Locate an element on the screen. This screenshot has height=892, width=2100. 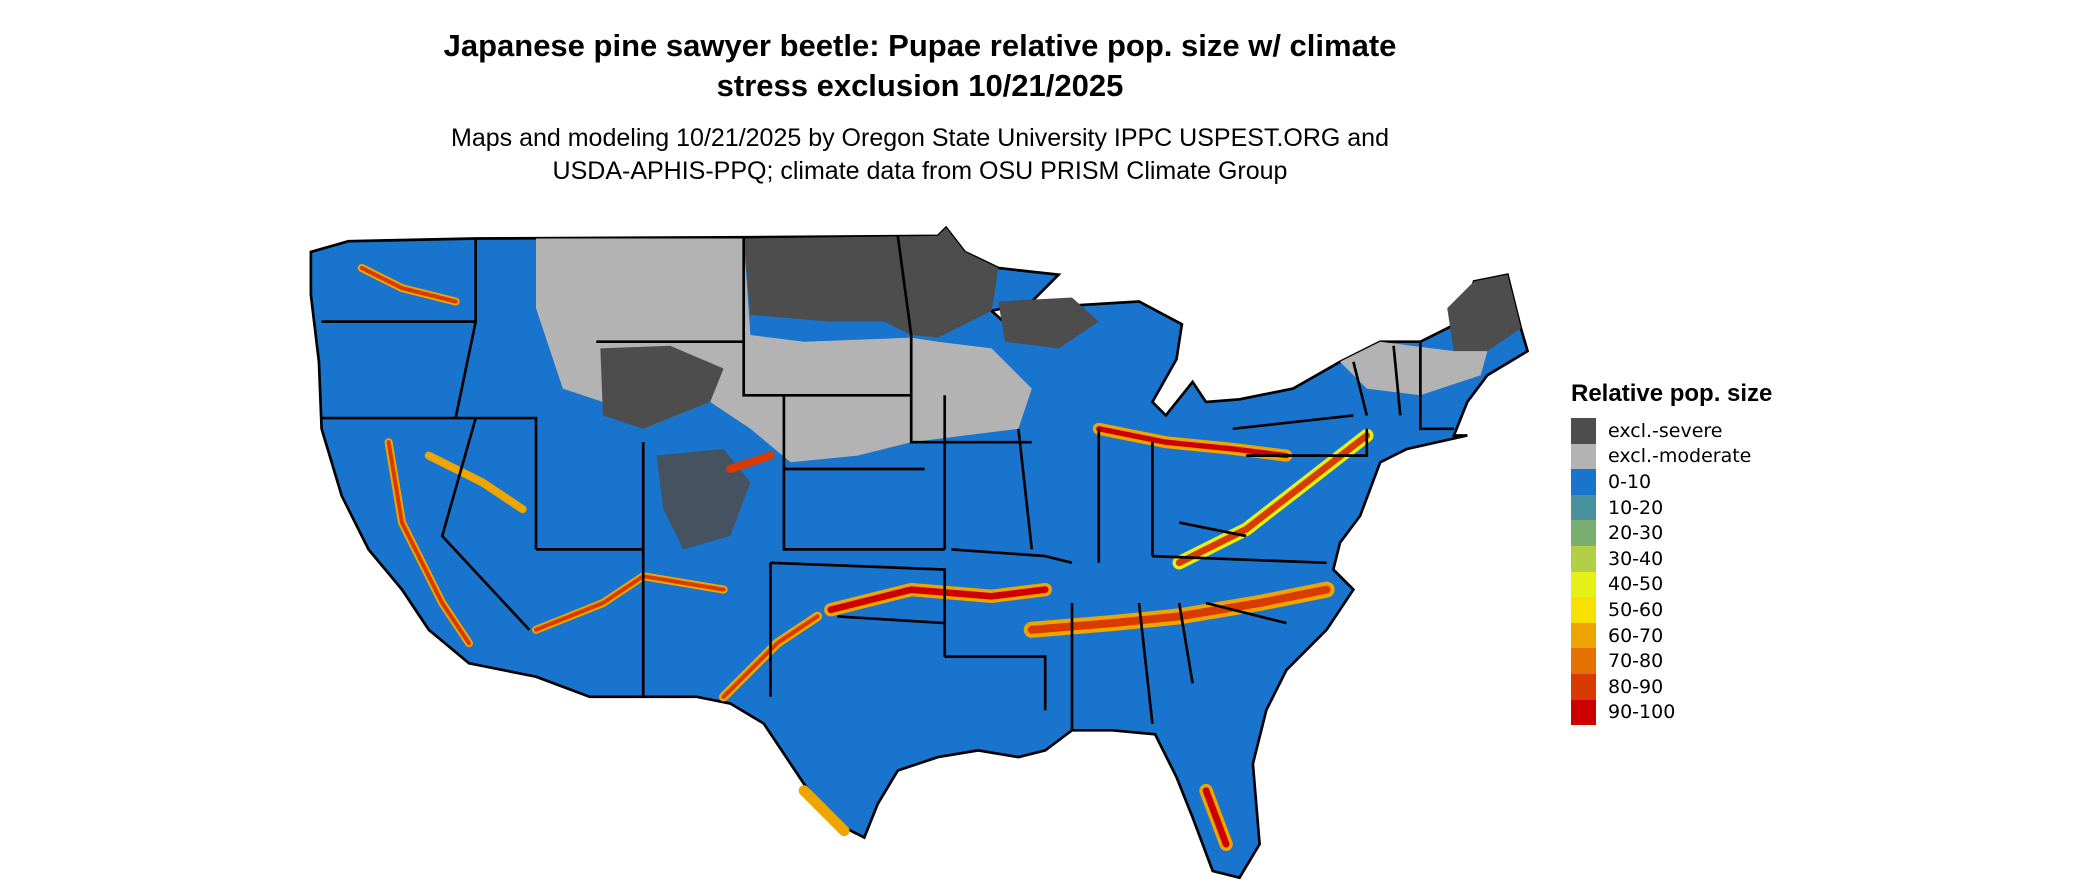
legend-label: 30-40 is located at coordinates (1636, 558).